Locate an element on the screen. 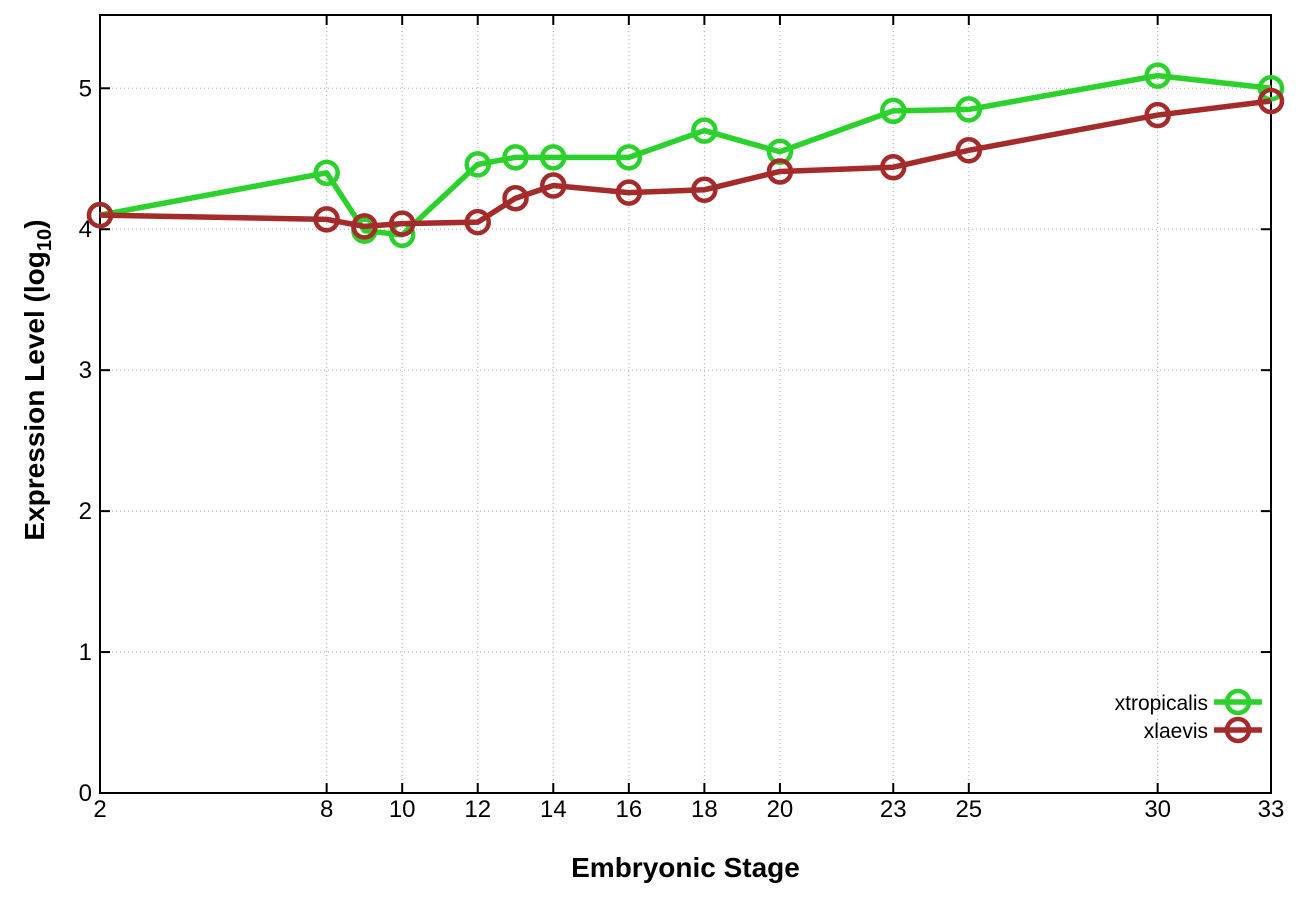 The height and width of the screenshot is (907, 1296). x-tick-label: 2 is located at coordinates (99, 809).